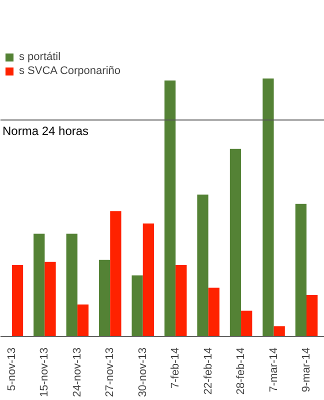 The height and width of the screenshot is (400, 324). I want to click on x-tick-label: 24-nov-13, so click(77, 372).